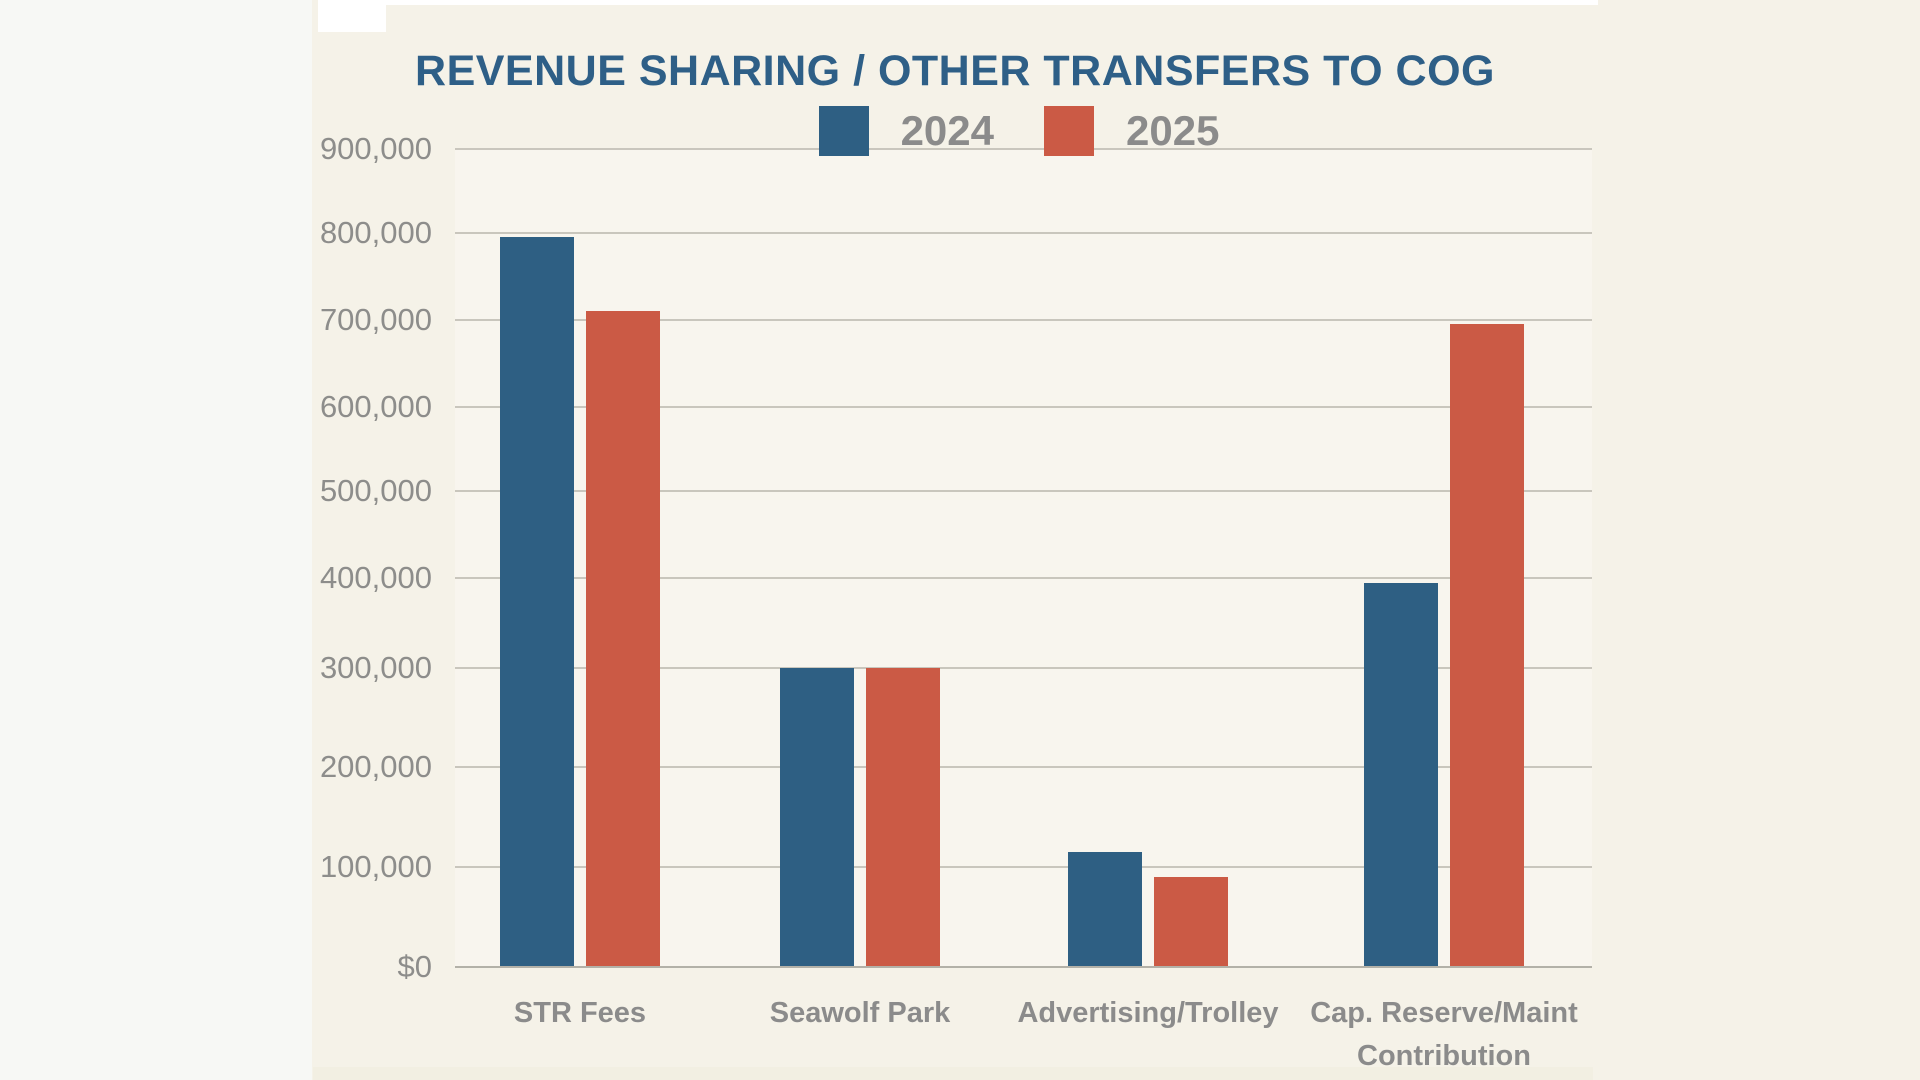  What do you see at coordinates (1401, 774) in the screenshot?
I see `bar-2024-cap-reserve-maint-contribution` at bounding box center [1401, 774].